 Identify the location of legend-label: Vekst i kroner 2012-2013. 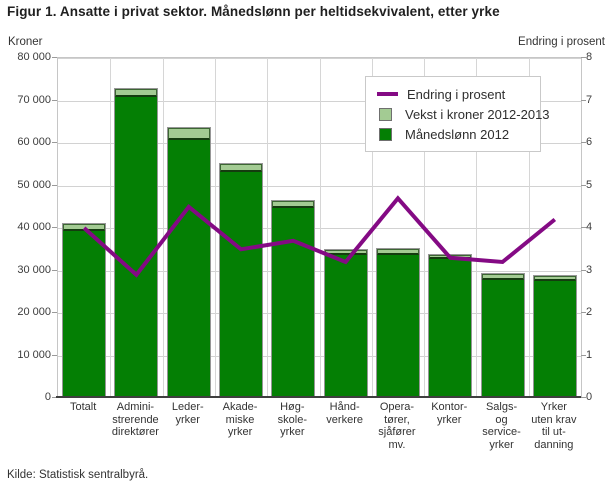
(477, 114).